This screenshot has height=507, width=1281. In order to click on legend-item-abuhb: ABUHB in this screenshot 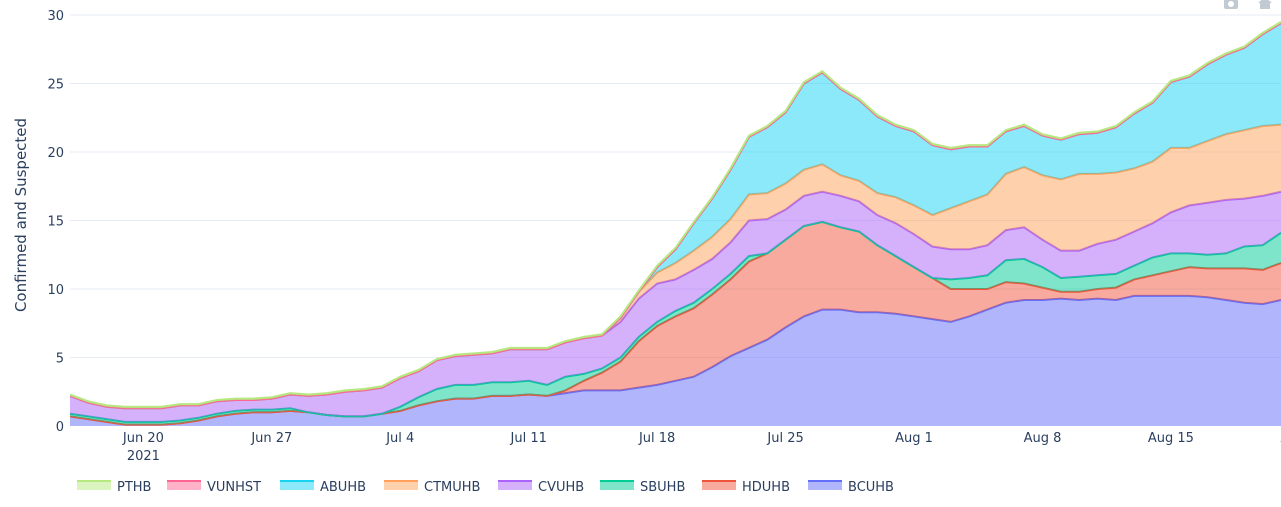, I will do `click(323, 487)`.